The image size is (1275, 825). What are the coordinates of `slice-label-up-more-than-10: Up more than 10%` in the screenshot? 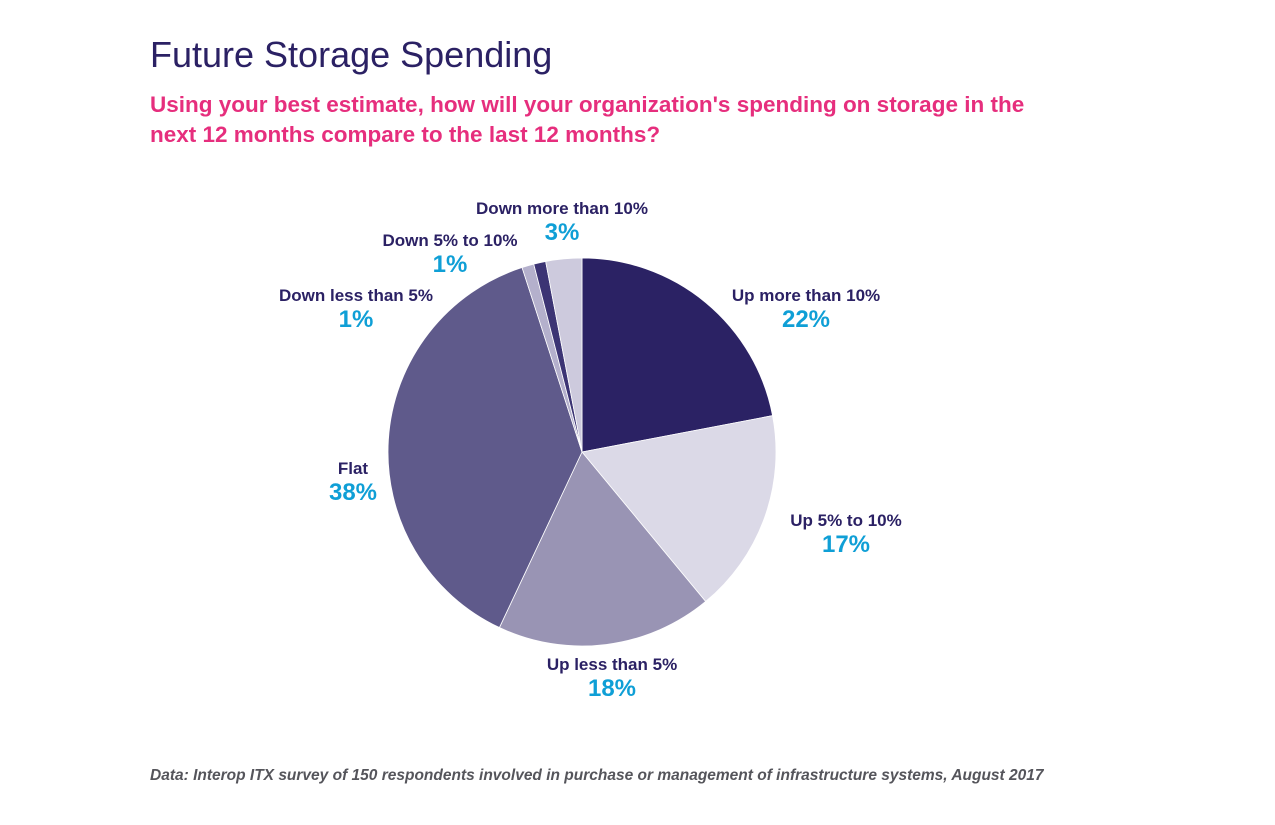 It's located at (806, 295).